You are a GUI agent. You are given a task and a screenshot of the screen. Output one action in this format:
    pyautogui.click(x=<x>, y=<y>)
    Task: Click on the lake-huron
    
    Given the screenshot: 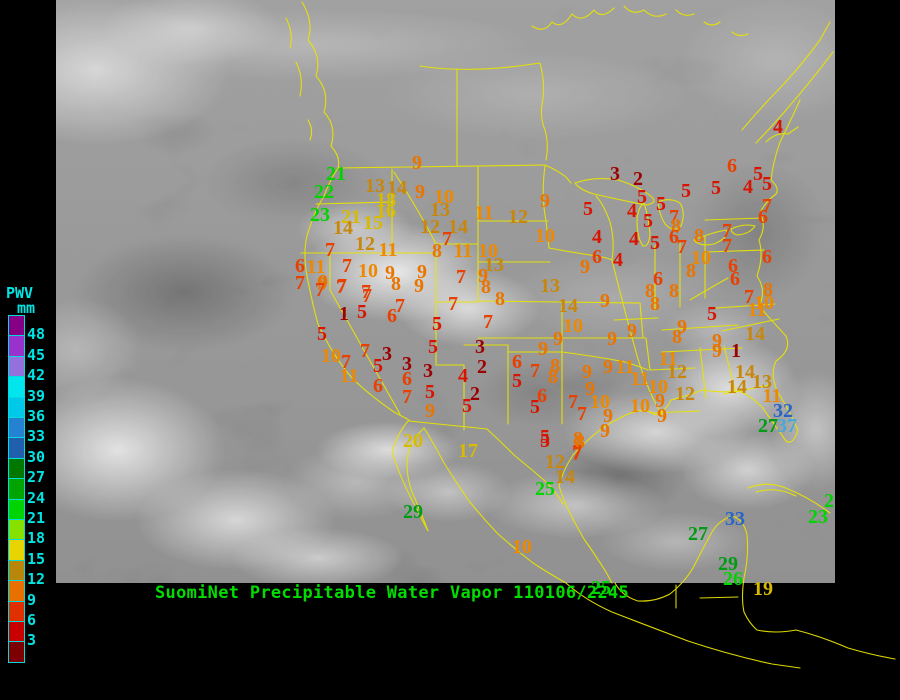 What is the action you would take?
    pyautogui.click(x=670, y=214)
    